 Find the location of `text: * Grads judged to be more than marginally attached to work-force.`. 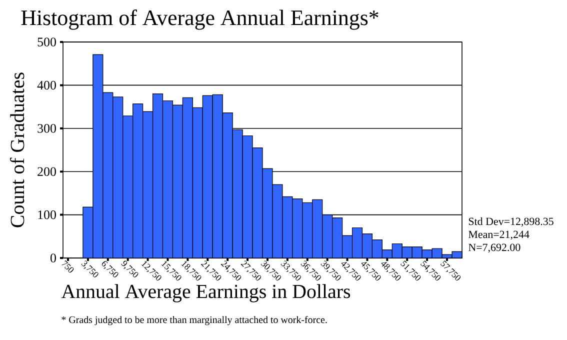

text: * Grads judged to be more than marginally attached to work-force. is located at coordinates (194, 321).